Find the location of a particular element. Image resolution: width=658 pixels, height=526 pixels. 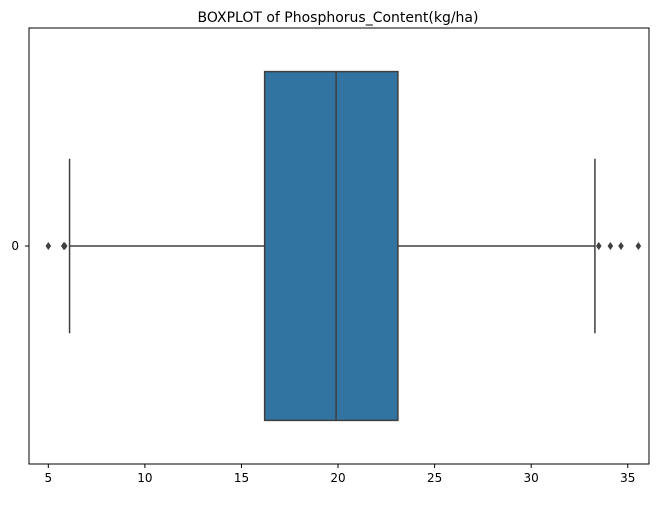

chart-title: BOXPLOT of Phosphorus_Content(kg/ha) is located at coordinates (338, 18).